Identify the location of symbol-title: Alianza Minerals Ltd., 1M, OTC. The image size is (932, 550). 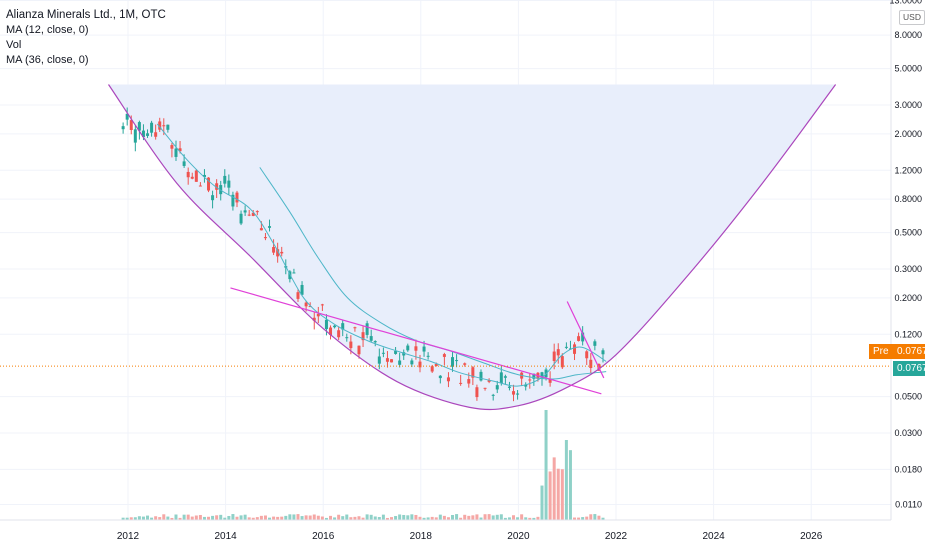
(86, 15).